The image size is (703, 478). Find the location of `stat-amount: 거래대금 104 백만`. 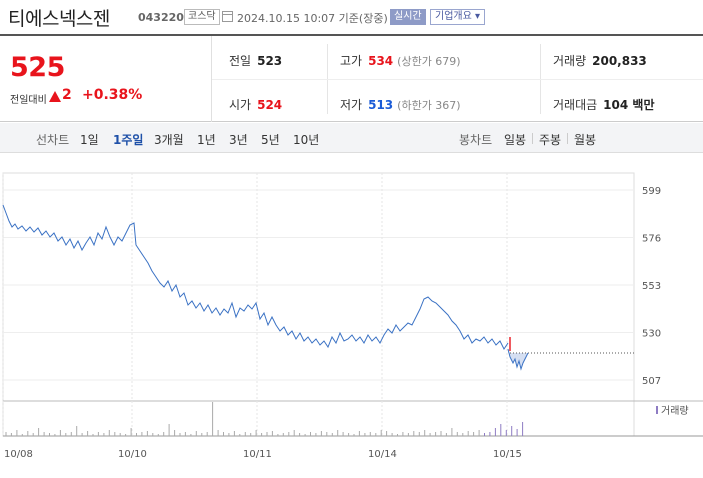

stat-amount: 거래대금 104 백만 is located at coordinates (603, 104).